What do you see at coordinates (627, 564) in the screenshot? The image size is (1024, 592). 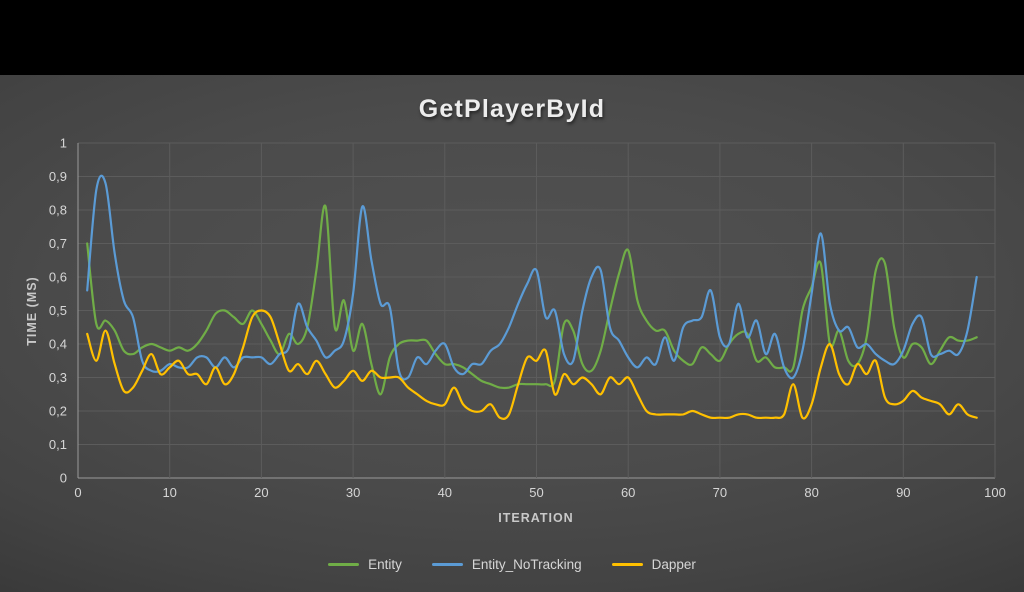 I see `legend-swatch-dapper` at bounding box center [627, 564].